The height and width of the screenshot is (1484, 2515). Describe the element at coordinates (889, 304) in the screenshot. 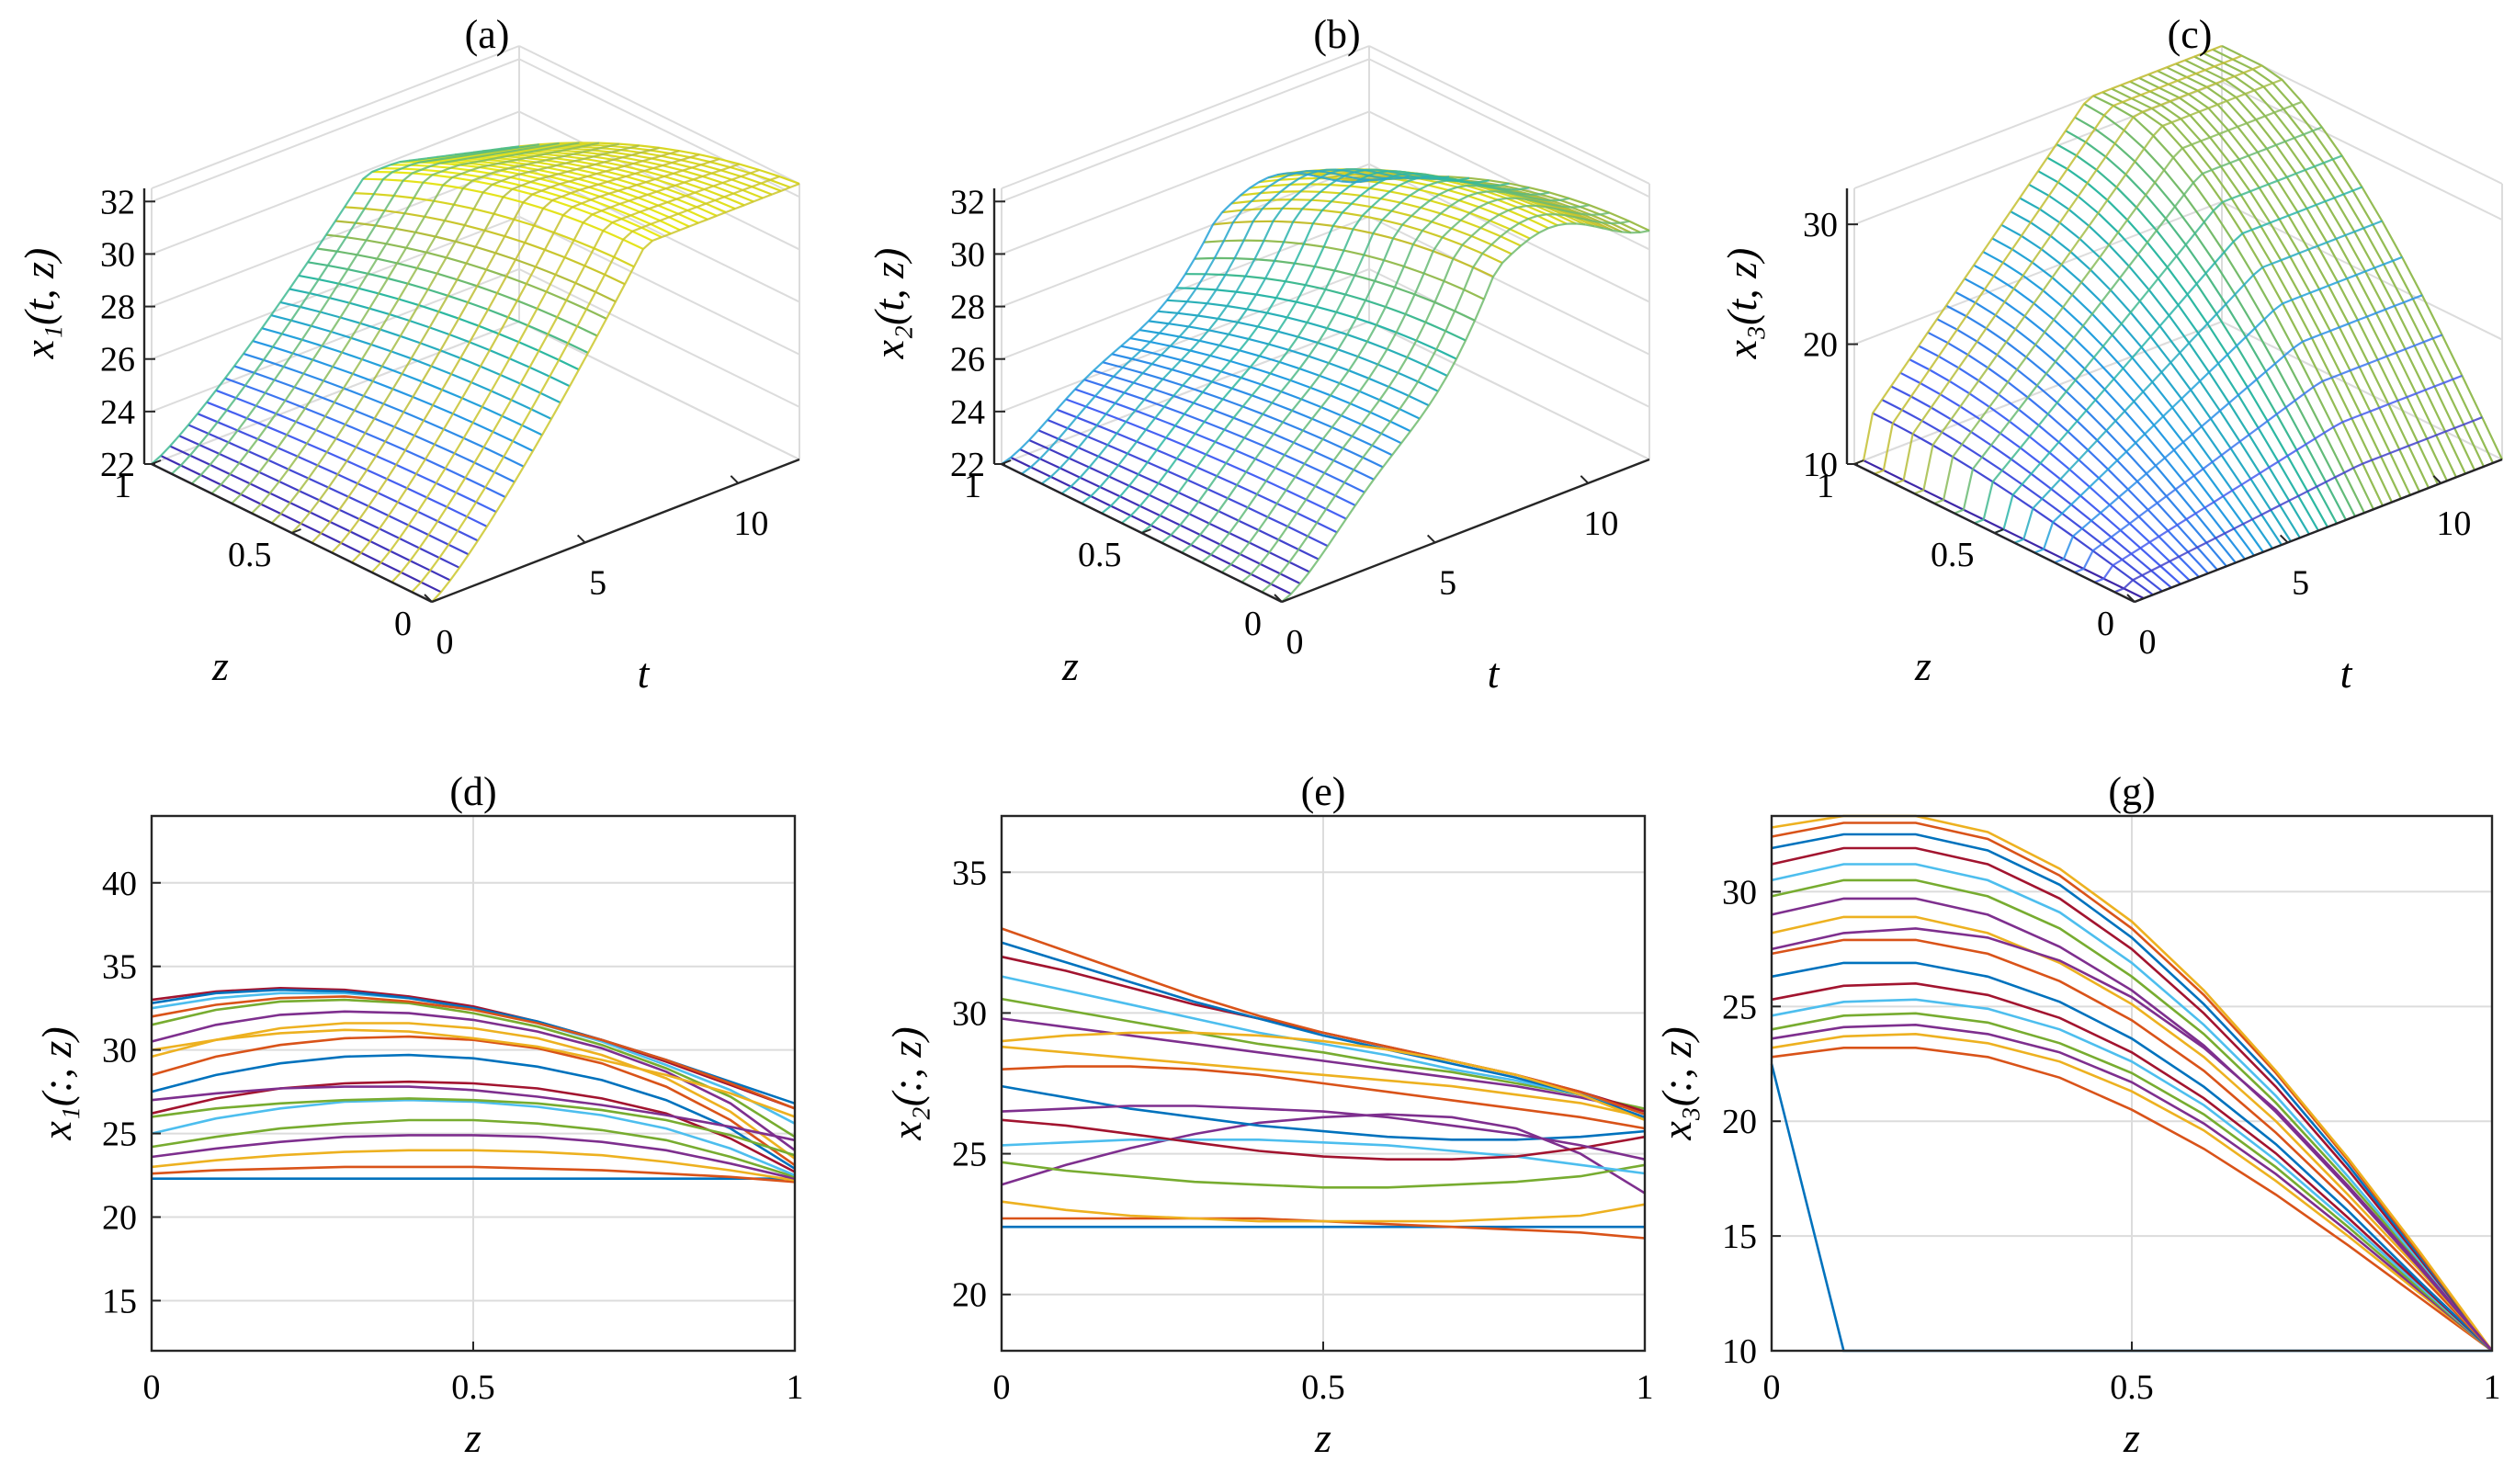

I see `value-axis-label: x₂(t, z)` at that location.